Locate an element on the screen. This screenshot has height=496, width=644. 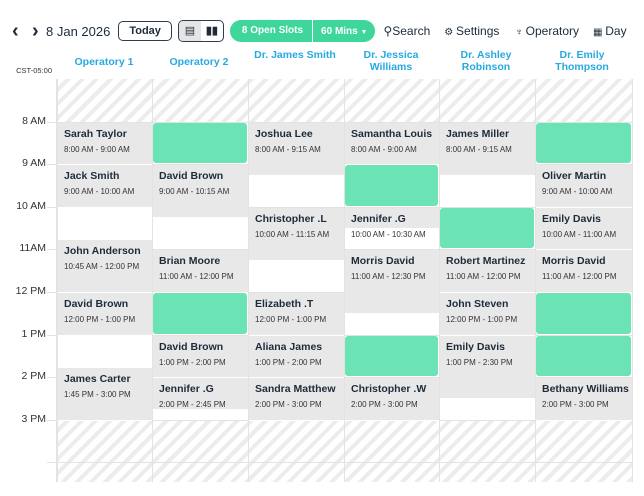
column-header: Dr. James Smith is located at coordinates (295, 55).